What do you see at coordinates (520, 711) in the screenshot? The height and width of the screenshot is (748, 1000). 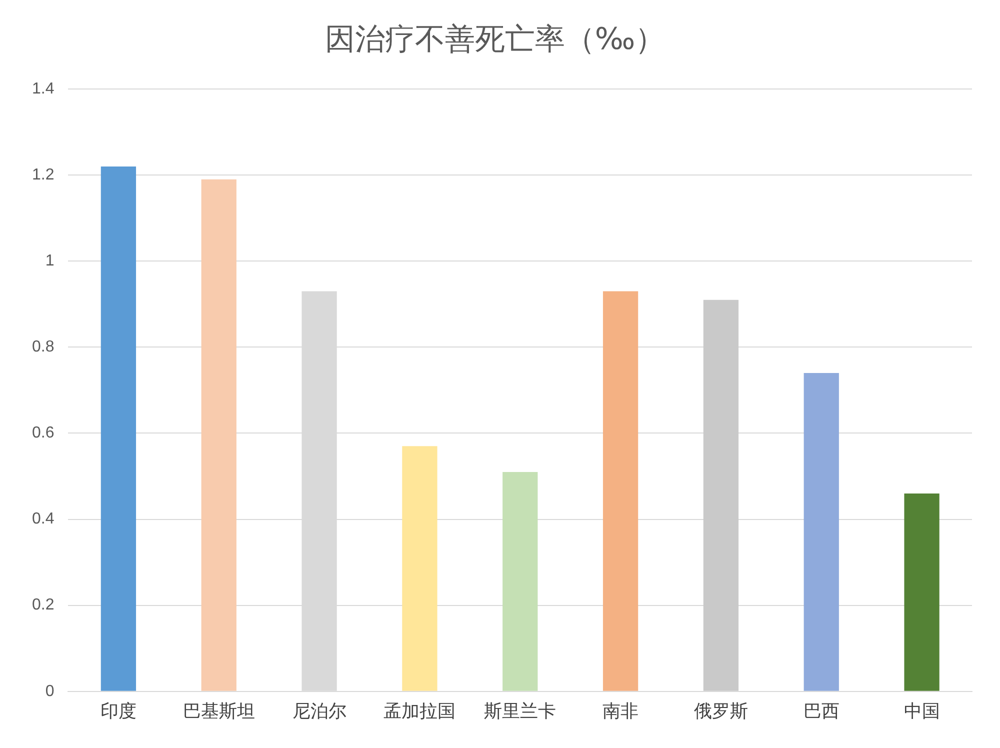 I see `x-tick-label: 斯里兰卡` at bounding box center [520, 711].